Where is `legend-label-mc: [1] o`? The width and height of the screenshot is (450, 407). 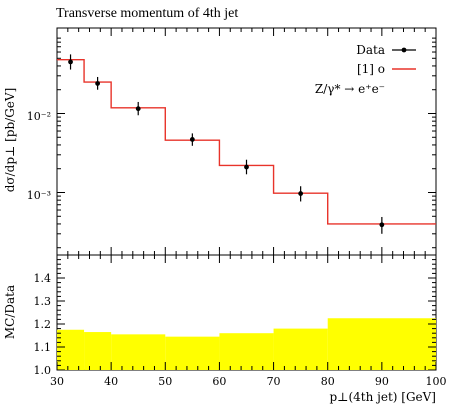
legend-label-mc: [1] o is located at coordinates (371, 69).